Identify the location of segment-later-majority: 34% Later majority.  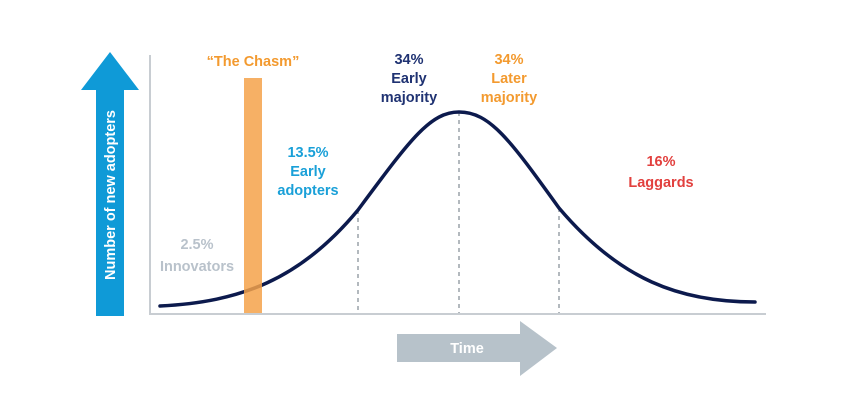
(509, 79).